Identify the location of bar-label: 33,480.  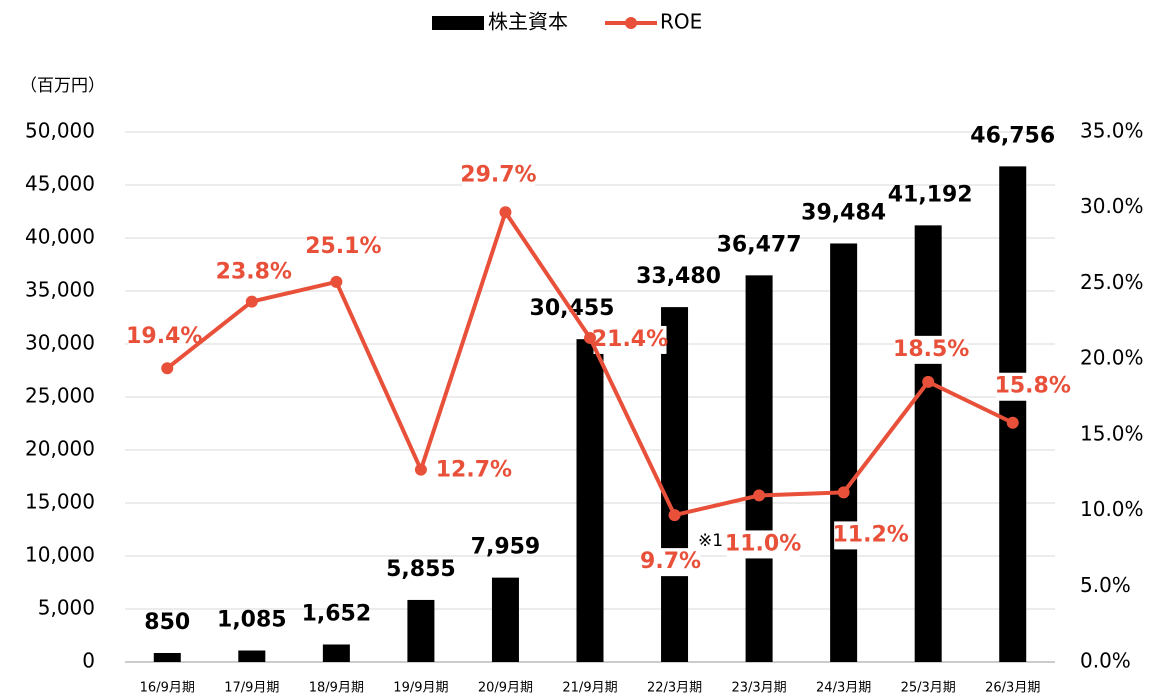
(678, 276).